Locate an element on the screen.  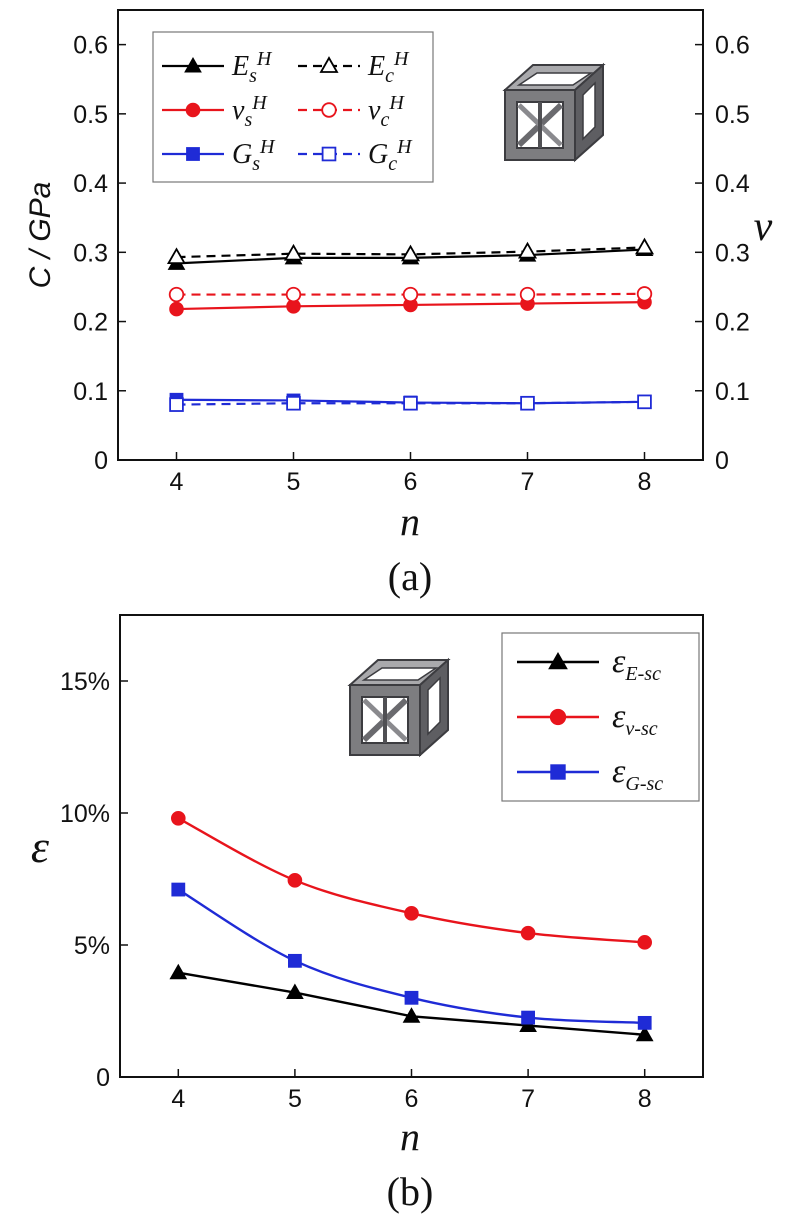
y-right-tick-label: 0.3 is located at coordinates (732, 253).